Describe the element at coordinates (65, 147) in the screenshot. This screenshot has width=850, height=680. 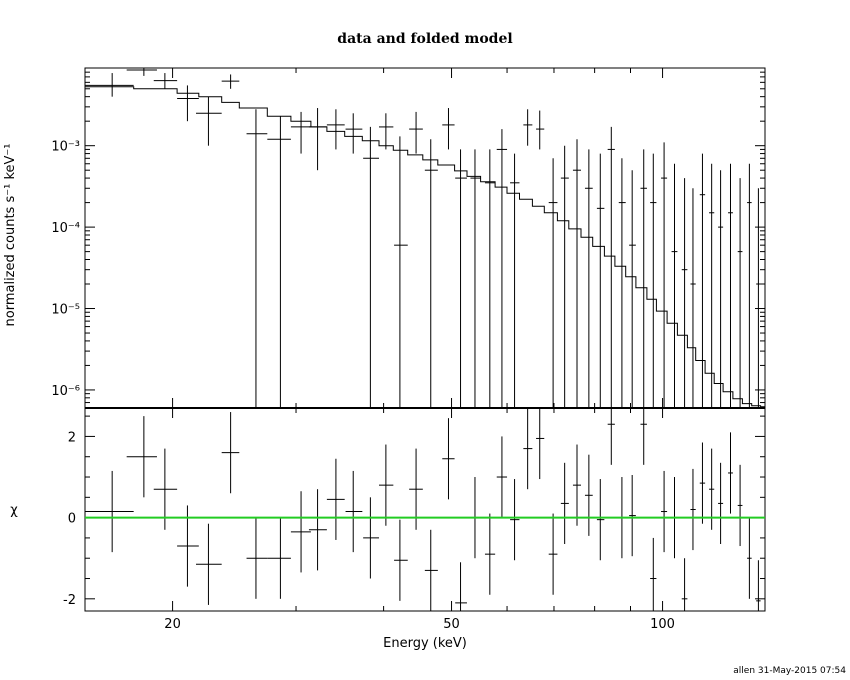
I see `y-tick-label: 10⁻³` at that location.